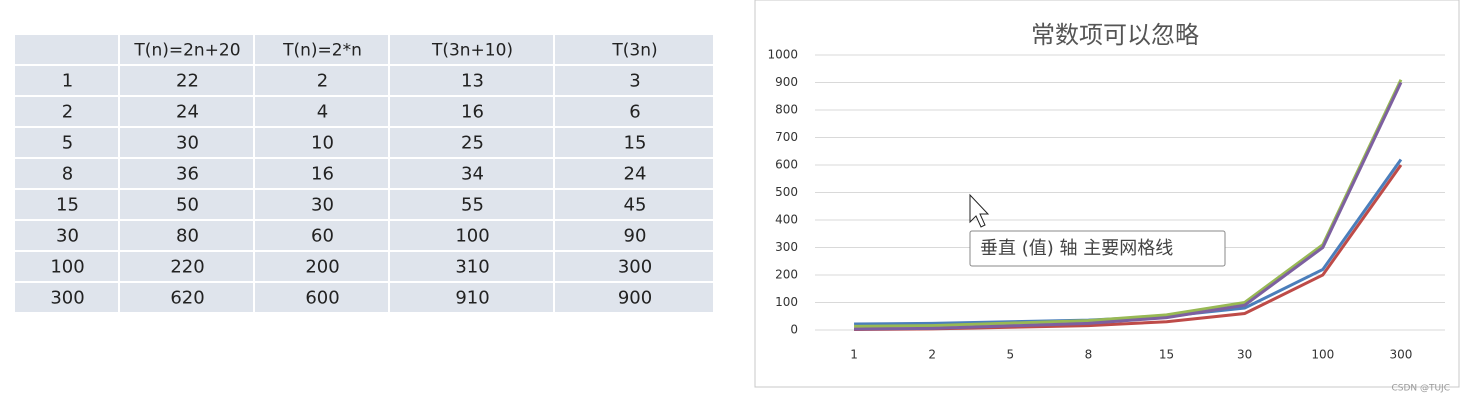 The width and height of the screenshot is (1460, 406). What do you see at coordinates (786, 110) in the screenshot?
I see `y-tick-label: 800` at bounding box center [786, 110].